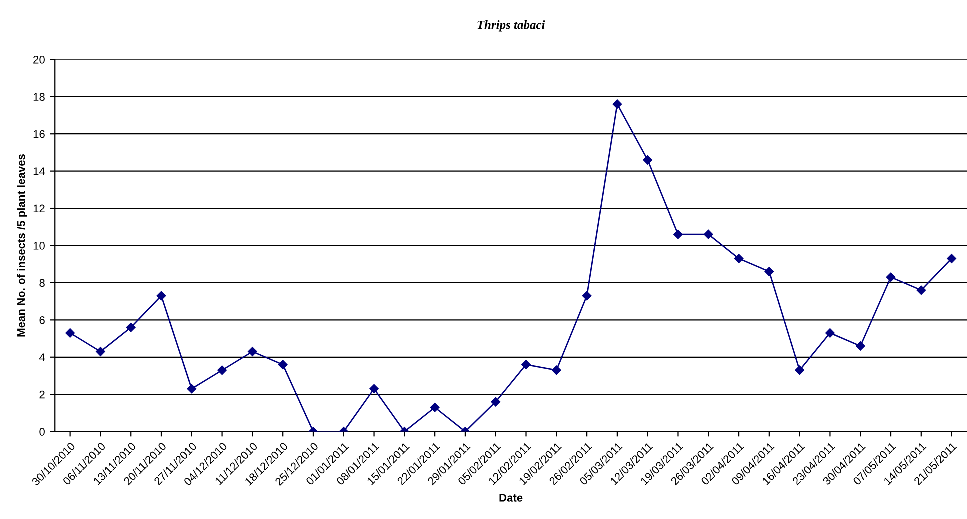 The width and height of the screenshot is (967, 519). Describe the element at coordinates (42, 283) in the screenshot. I see `y-tick-label: 8` at that location.